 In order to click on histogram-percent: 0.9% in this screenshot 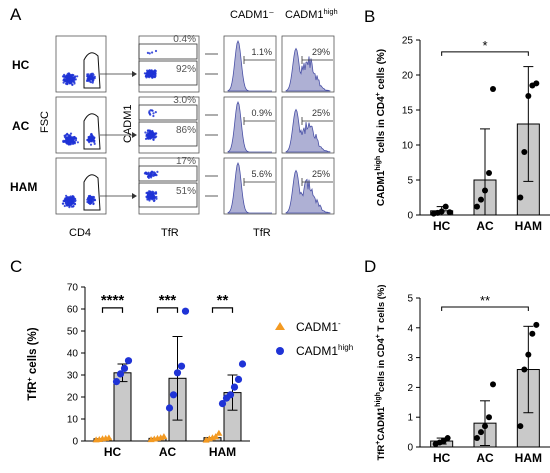, I will do `click(261, 113)`.